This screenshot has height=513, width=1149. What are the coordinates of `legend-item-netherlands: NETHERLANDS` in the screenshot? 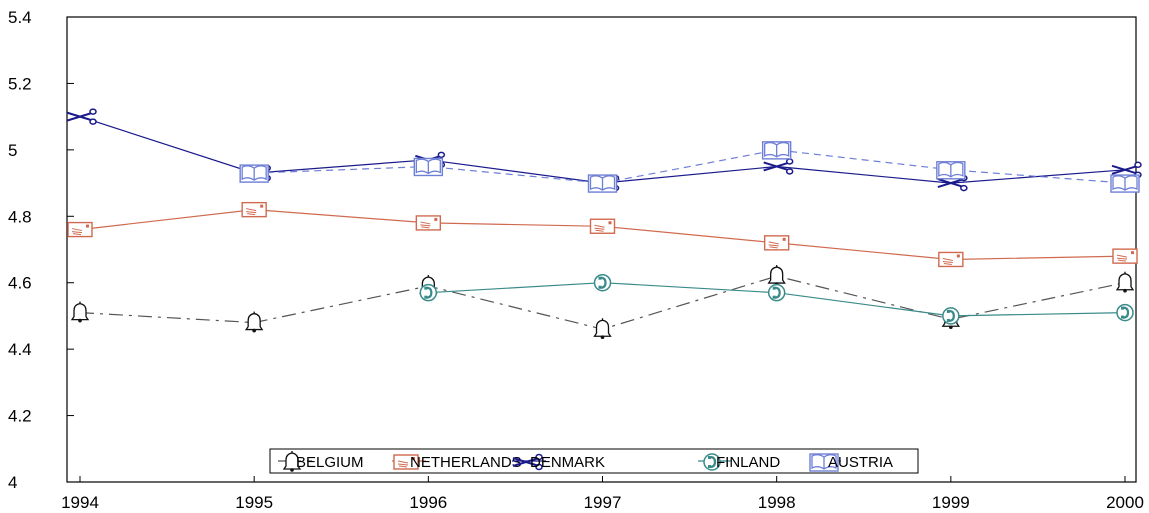 It's located at (457, 462).